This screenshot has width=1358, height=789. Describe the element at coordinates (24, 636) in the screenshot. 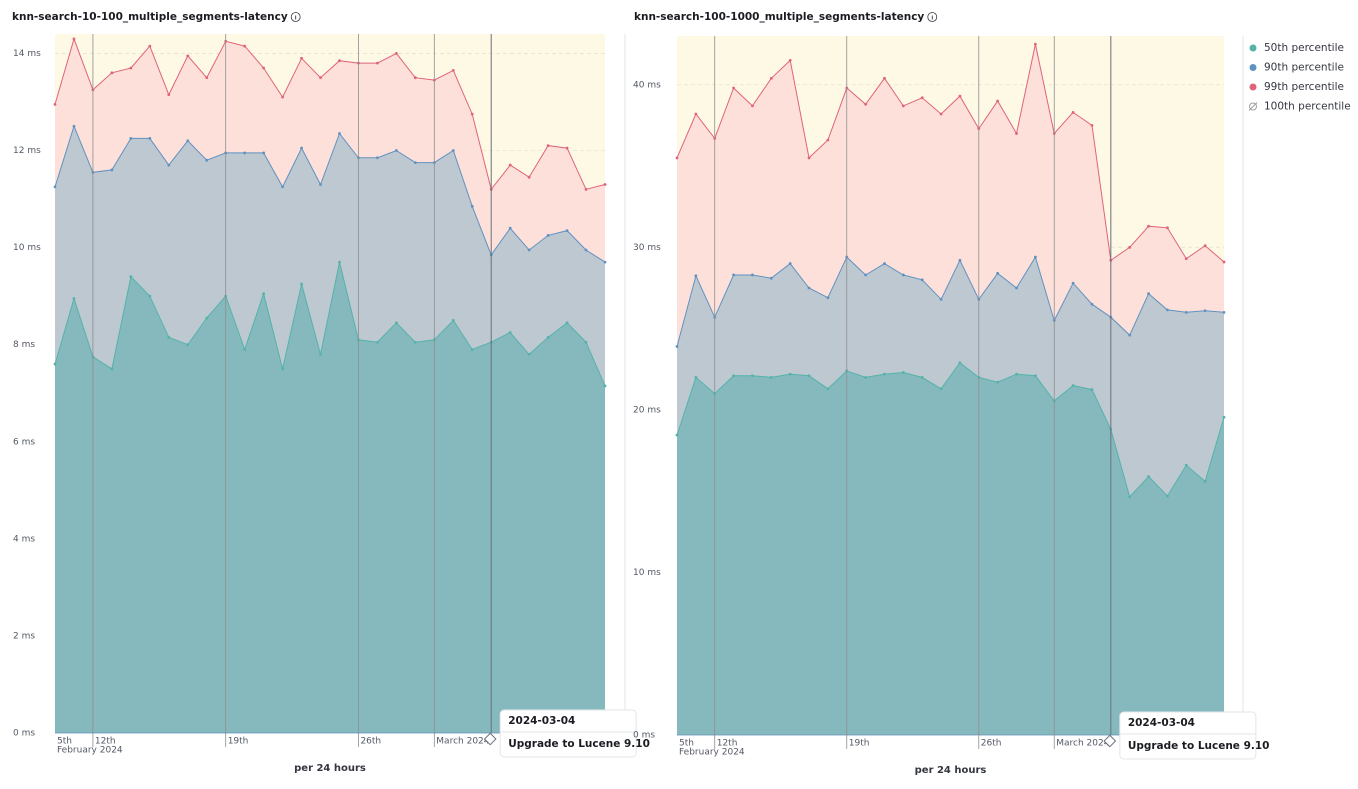

I see `y-tick-label: 2 ms` at that location.